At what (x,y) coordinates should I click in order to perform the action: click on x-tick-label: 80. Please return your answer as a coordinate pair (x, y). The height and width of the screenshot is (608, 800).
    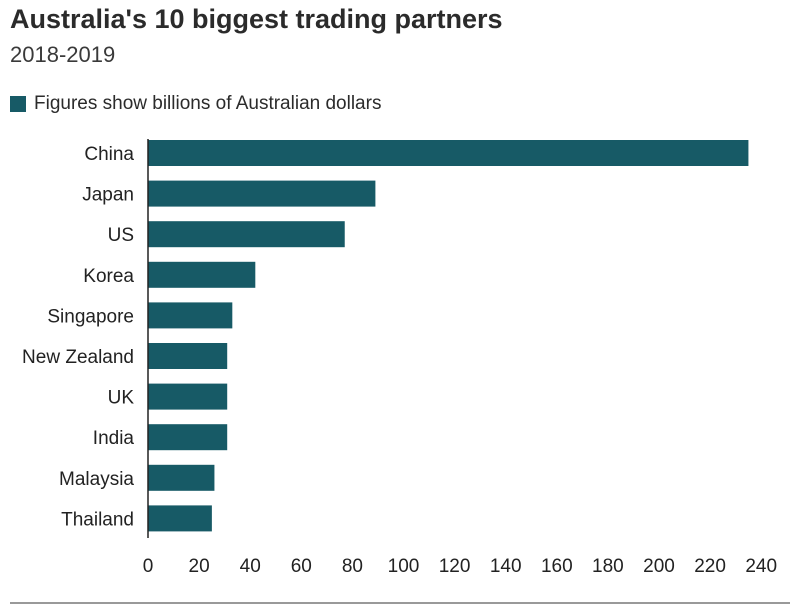
    Looking at the image, I should click on (352, 566).